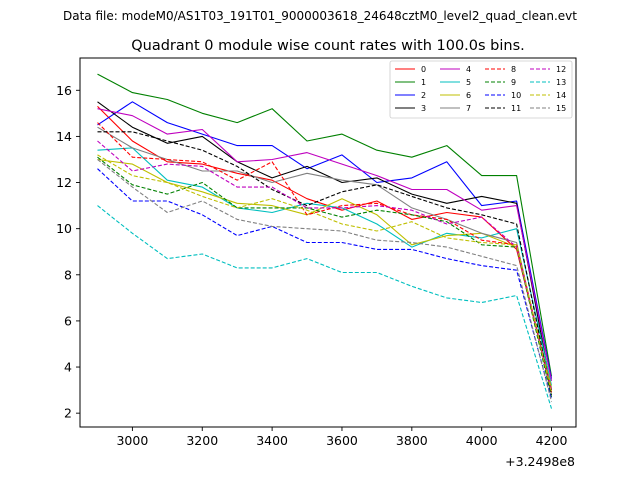 The image size is (640, 480). I want to click on y-tick-label: 14, so click(64, 136).